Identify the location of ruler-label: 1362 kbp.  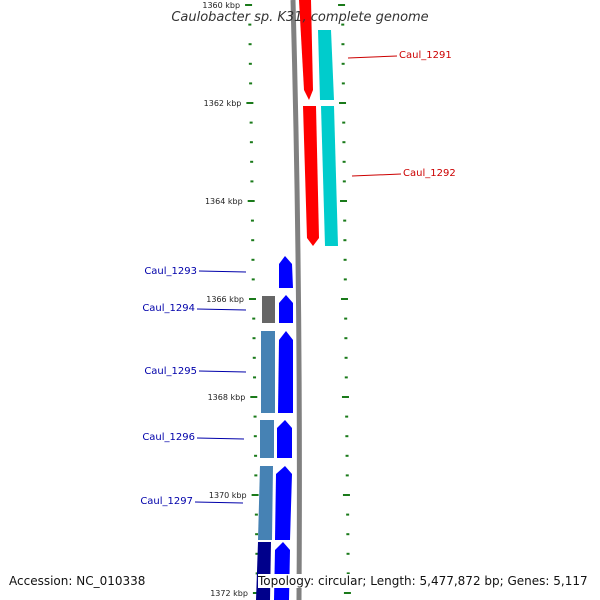
(223, 103).